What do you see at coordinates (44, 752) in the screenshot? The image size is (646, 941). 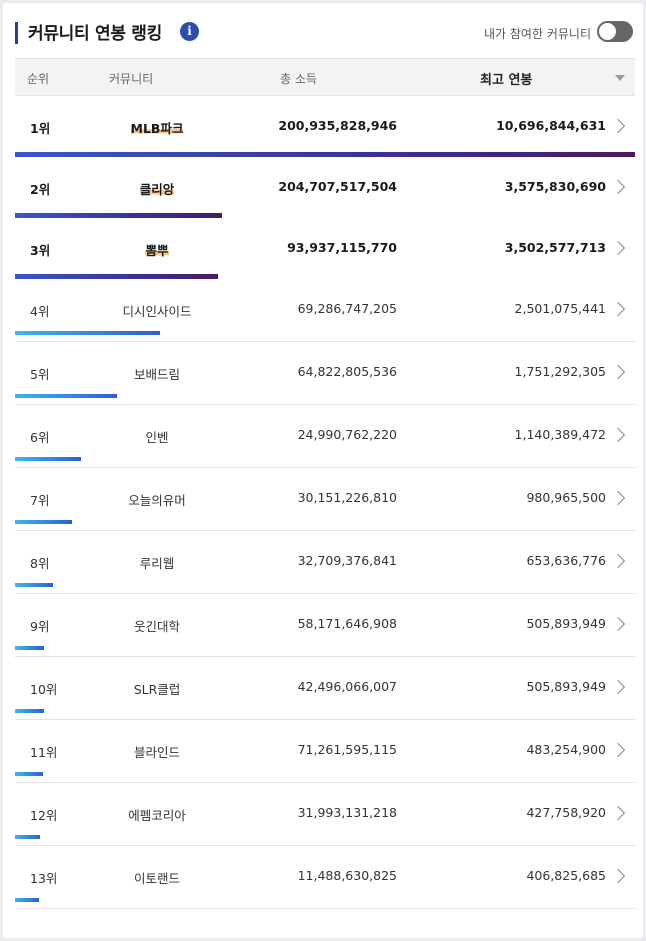 I see `rank-cell: 11위` at bounding box center [44, 752].